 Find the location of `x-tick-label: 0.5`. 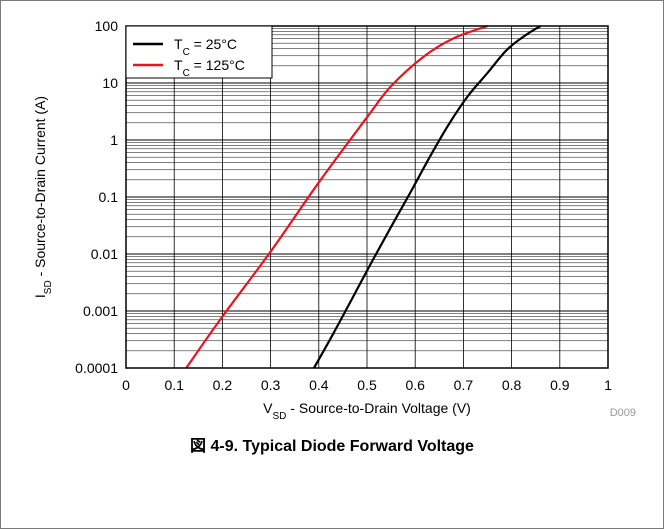

x-tick-label: 0.5 is located at coordinates (367, 385).